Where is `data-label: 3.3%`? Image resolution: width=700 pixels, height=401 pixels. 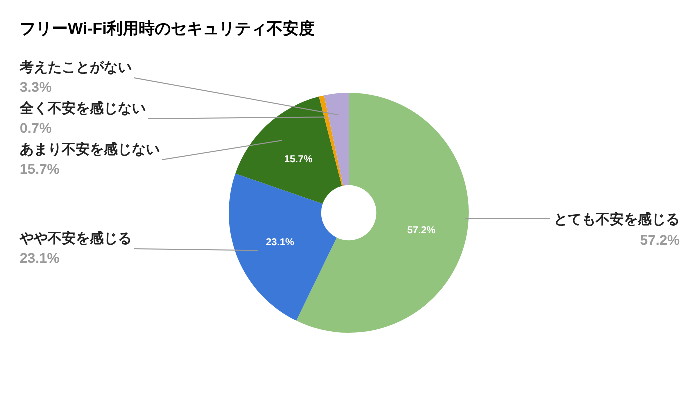 data-label: 3.3% is located at coordinates (36, 87).